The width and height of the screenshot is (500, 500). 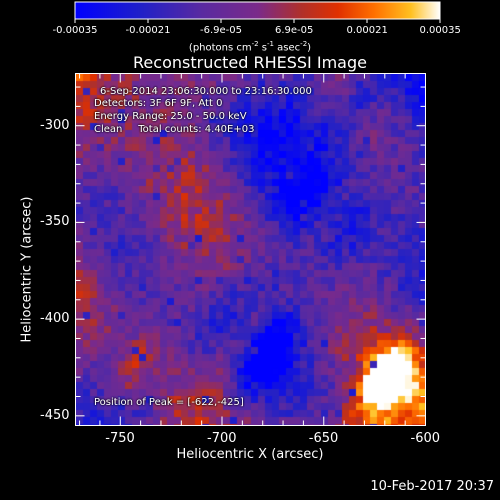 I want to click on plot-title: Reconstructed RHESSI Image, so click(x=250, y=62).